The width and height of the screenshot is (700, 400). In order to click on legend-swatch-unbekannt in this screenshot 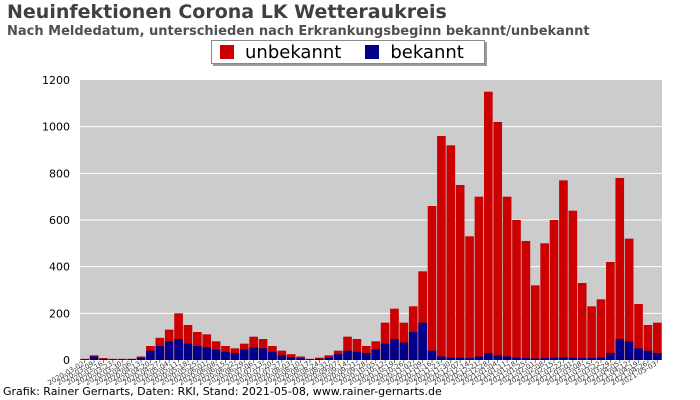, I will do `click(227, 52)`.